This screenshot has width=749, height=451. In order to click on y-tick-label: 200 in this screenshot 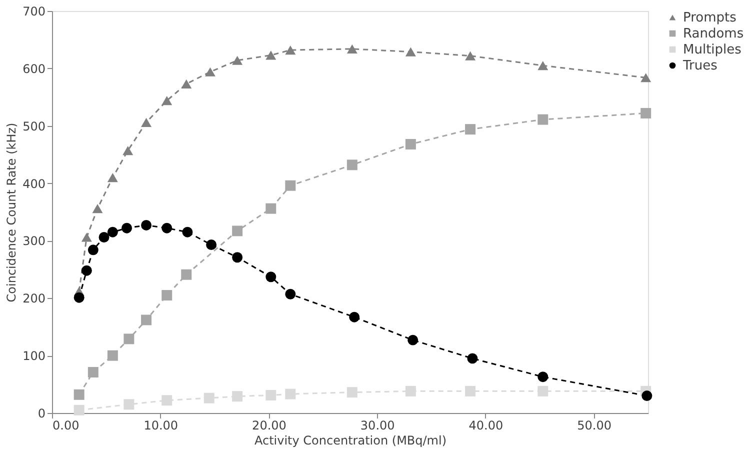, I will do `click(34, 299)`.